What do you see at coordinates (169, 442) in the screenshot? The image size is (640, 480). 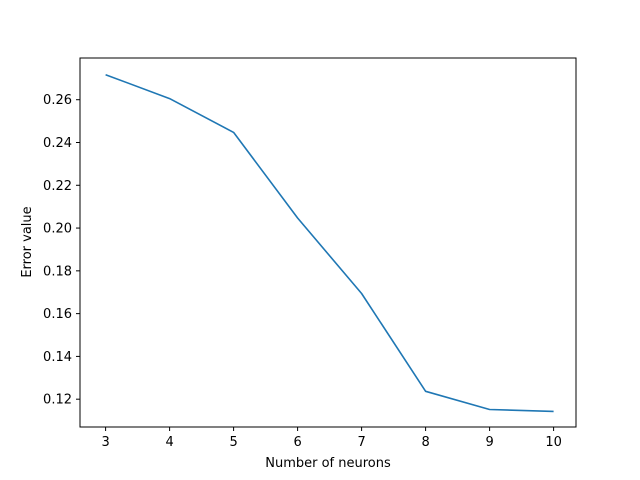 I see `x-tick-label: 4` at bounding box center [169, 442].